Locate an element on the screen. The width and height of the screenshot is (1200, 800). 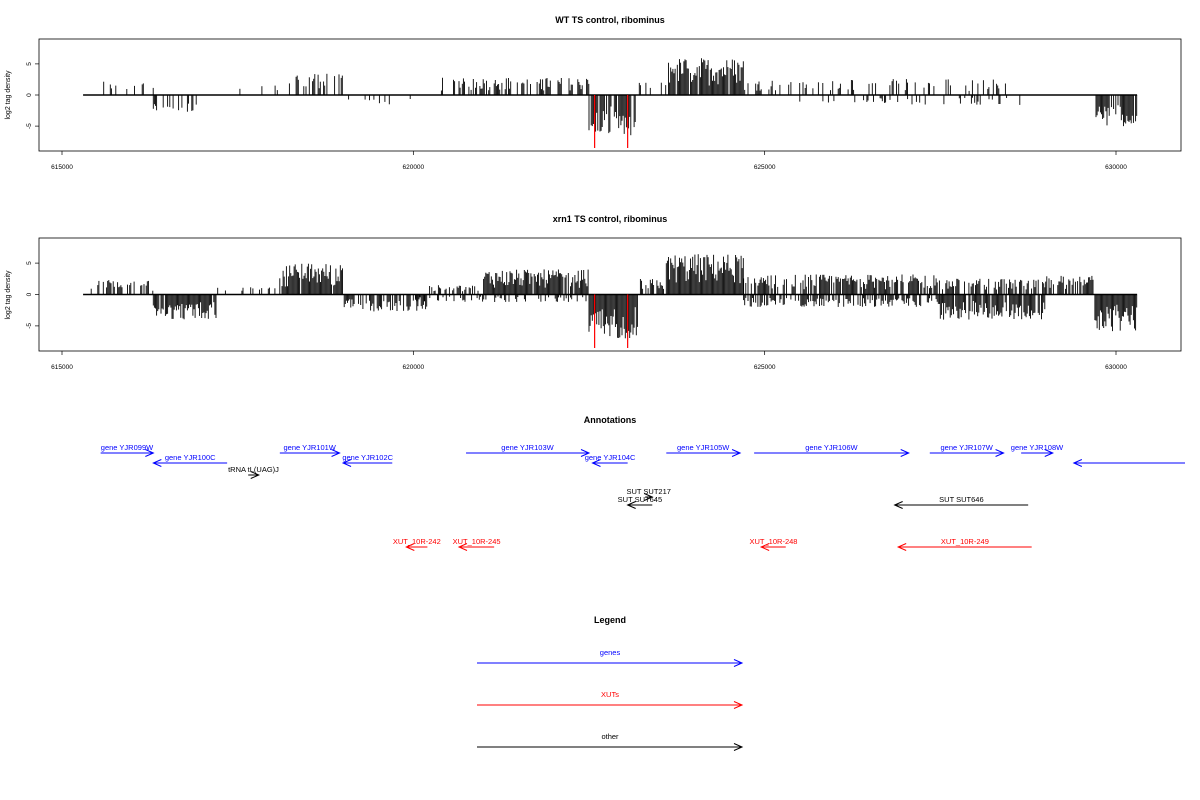
feature-label: gene YJR099W is located at coordinates (127, 447).